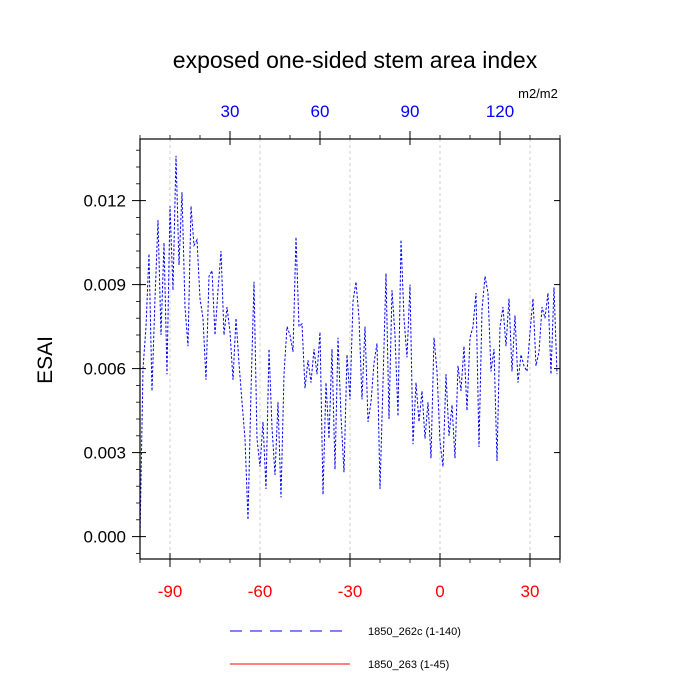  Describe the element at coordinates (408, 665) in the screenshot. I see `legend-label-series-2: 1850_263 (1-45)` at that location.